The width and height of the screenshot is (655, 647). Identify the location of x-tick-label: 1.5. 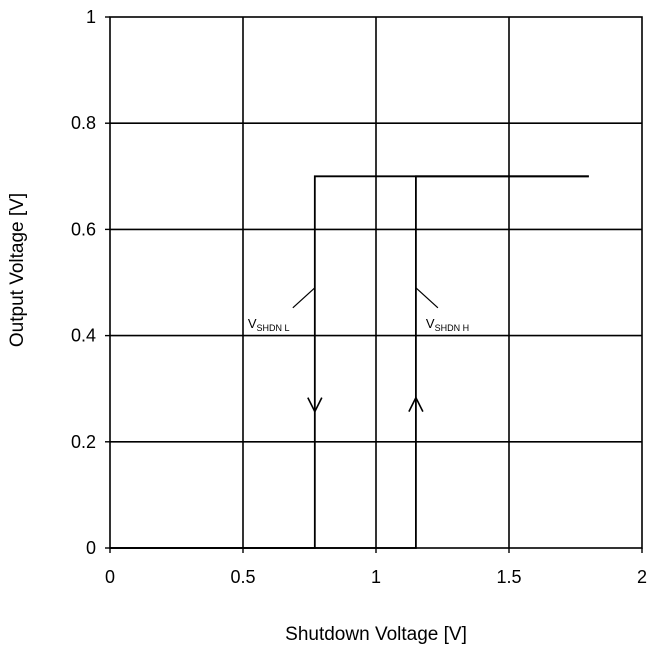
(508, 577).